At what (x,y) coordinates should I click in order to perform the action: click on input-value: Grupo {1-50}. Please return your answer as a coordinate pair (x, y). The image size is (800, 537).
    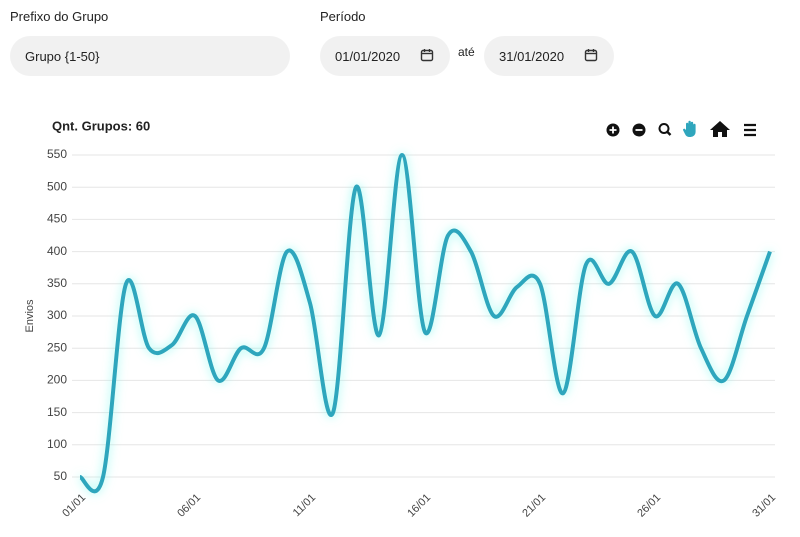
    Looking at the image, I should click on (62, 56).